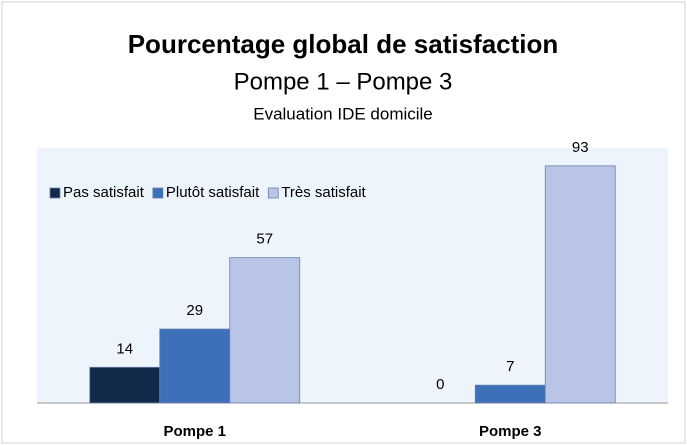 The width and height of the screenshot is (687, 445). I want to click on data-label: 57, so click(264, 239).